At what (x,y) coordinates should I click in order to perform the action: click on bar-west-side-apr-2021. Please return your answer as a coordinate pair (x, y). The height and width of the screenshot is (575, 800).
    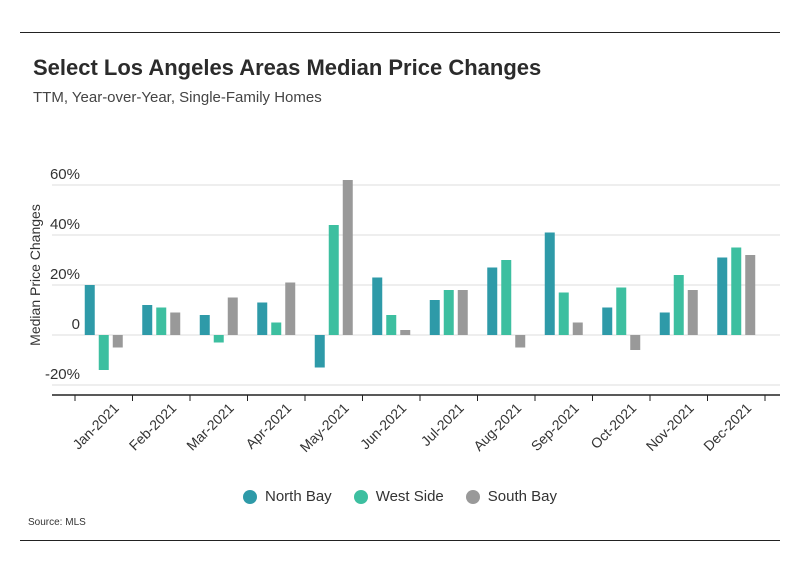
    Looking at the image, I should click on (276, 328).